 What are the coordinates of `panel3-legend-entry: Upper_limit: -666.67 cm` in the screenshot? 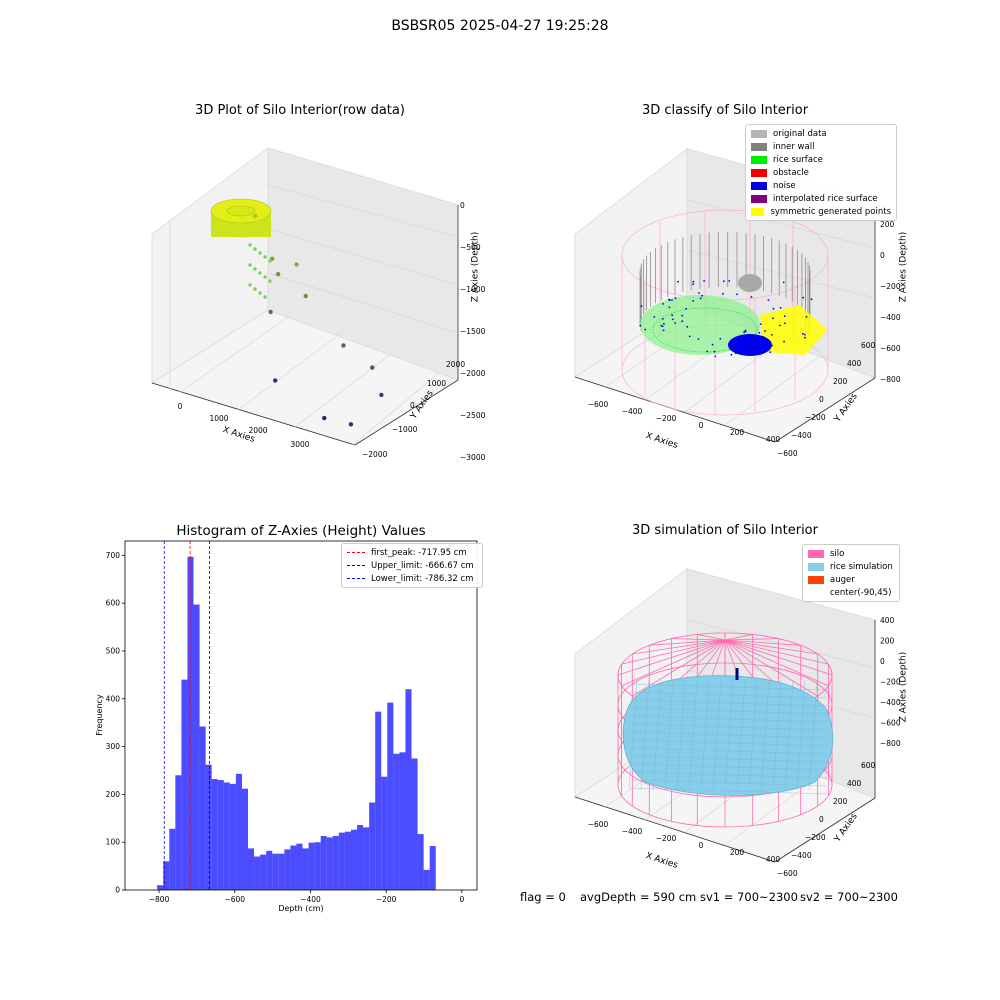 It's located at (412, 565).